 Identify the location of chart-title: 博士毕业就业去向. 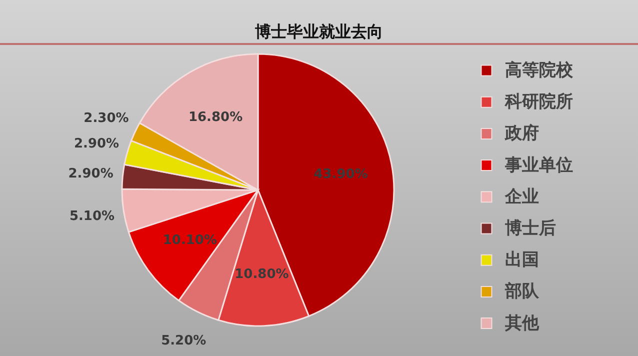
(318, 31).